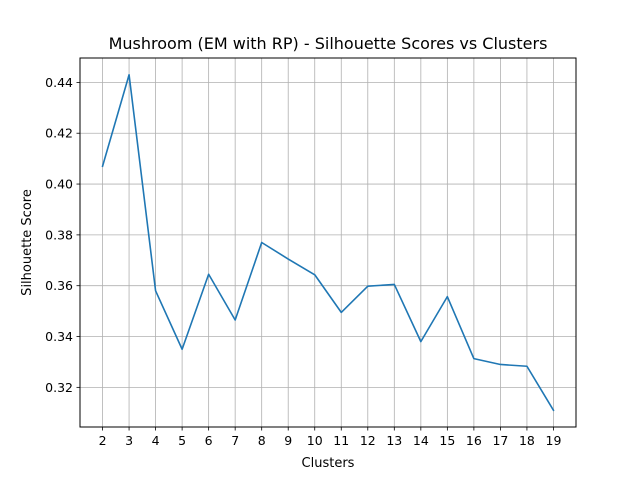 The height and width of the screenshot is (480, 640). I want to click on y-axis-label: Silhouette Score, so click(27, 242).